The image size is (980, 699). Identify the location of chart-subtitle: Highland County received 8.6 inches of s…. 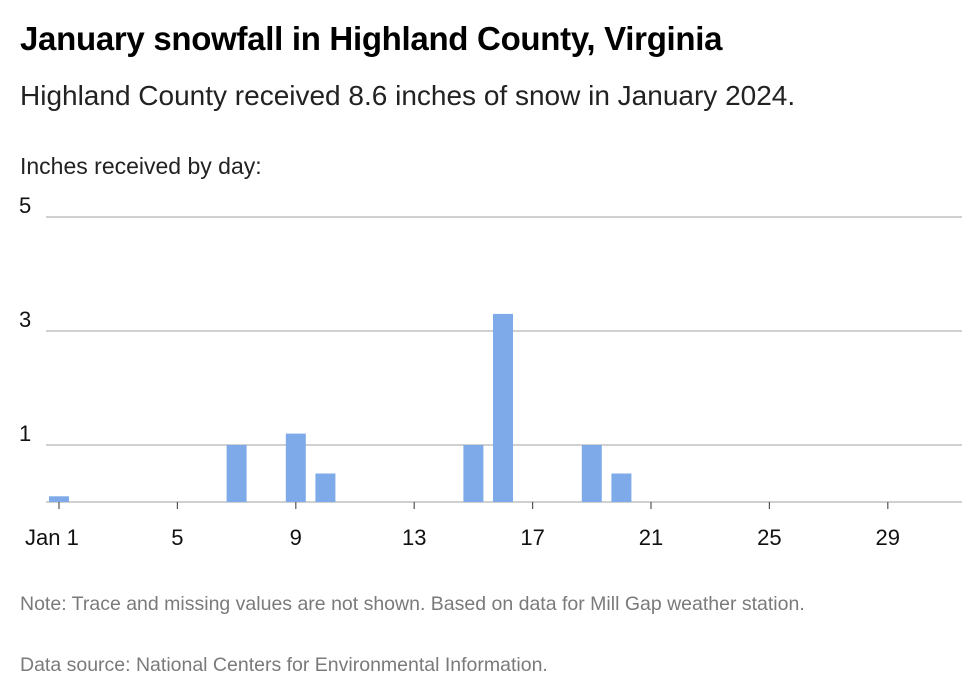
(408, 95).